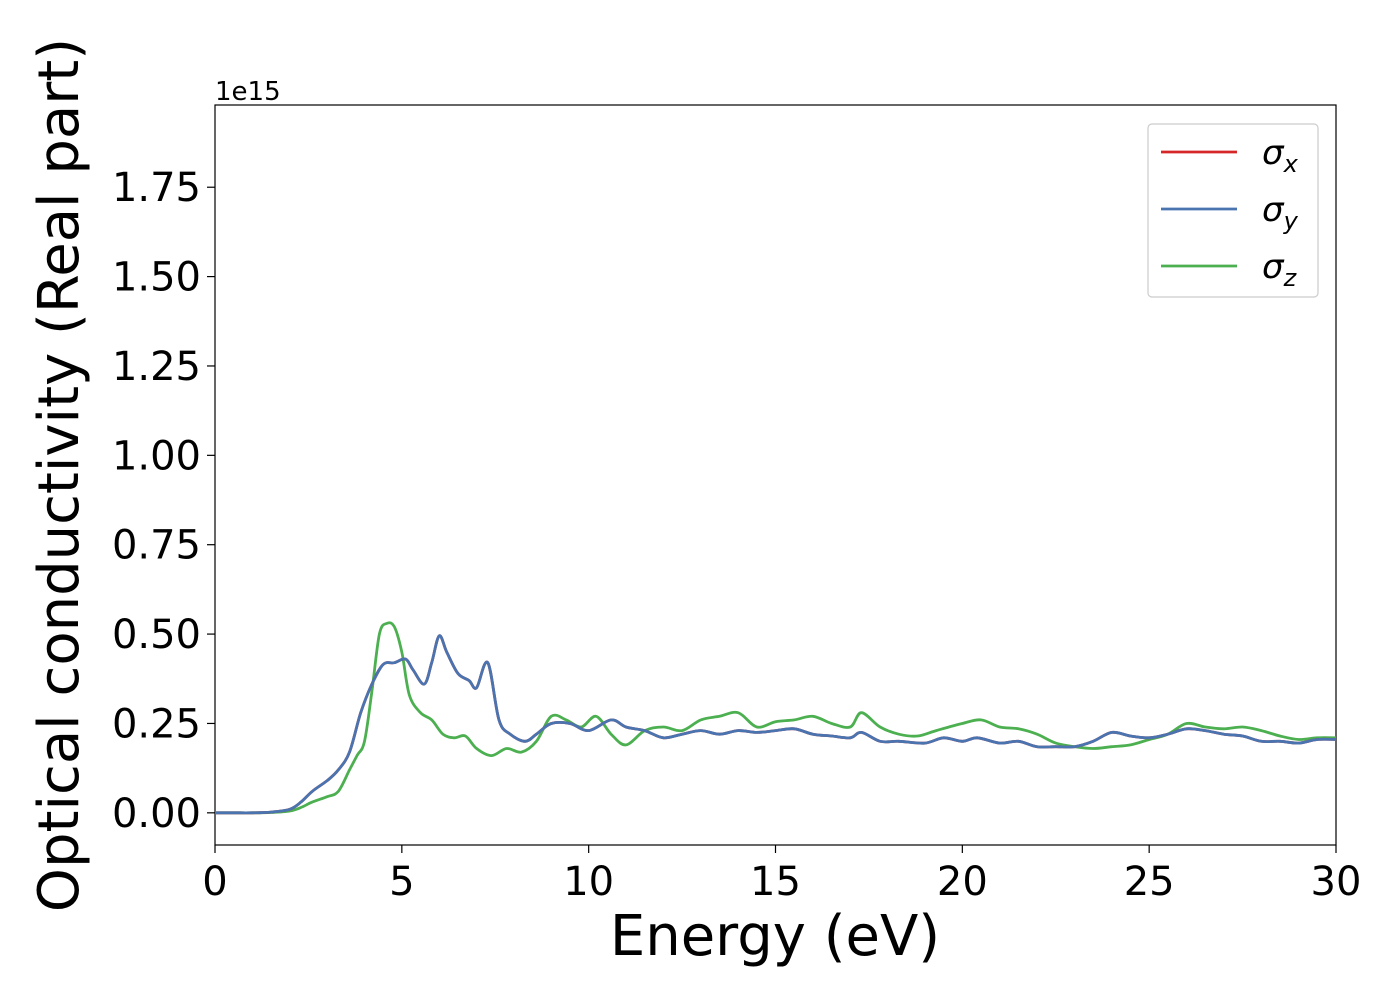 The height and width of the screenshot is (1000, 1400). Describe the element at coordinates (163, 501) in the screenshot. I see `y-axis-ticks: 0.00 0.25 0.50 0.75 1.00 1.25 1.50 1.75` at that location.